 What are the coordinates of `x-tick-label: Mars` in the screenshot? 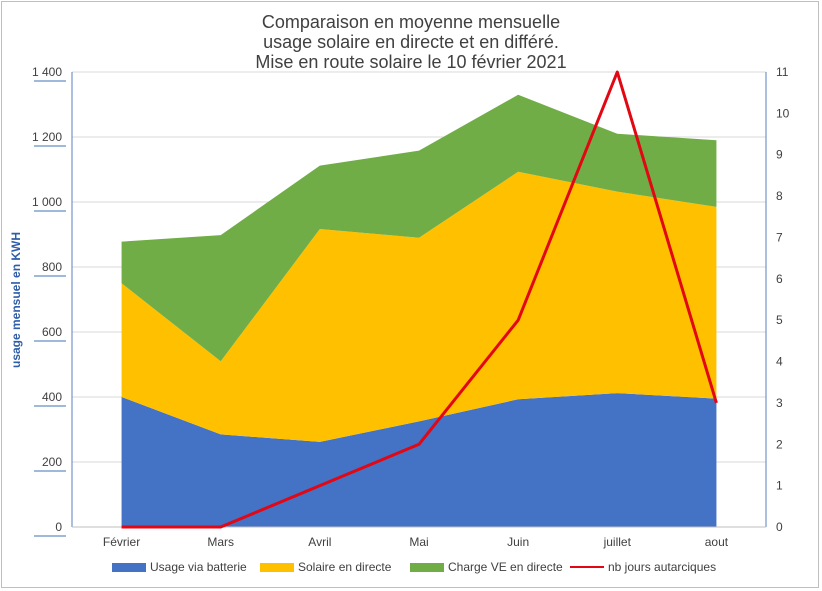 It's located at (220, 542).